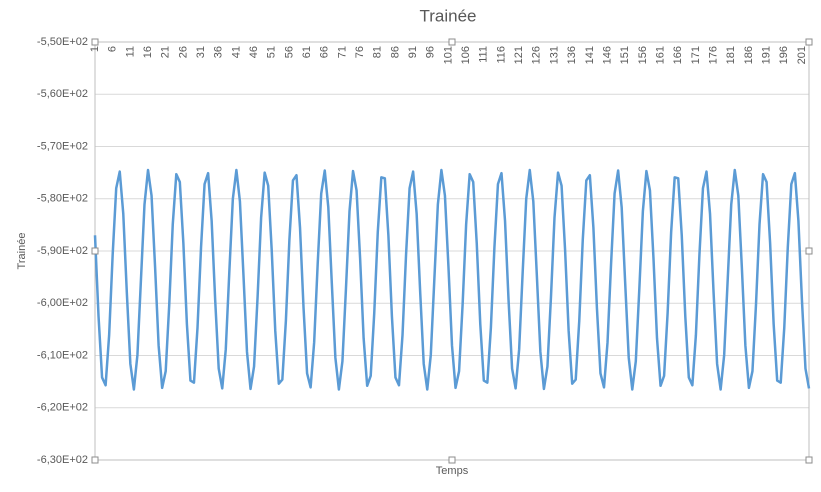  Describe the element at coordinates (537, 55) in the screenshot. I see `x-tick-label: 126` at that location.